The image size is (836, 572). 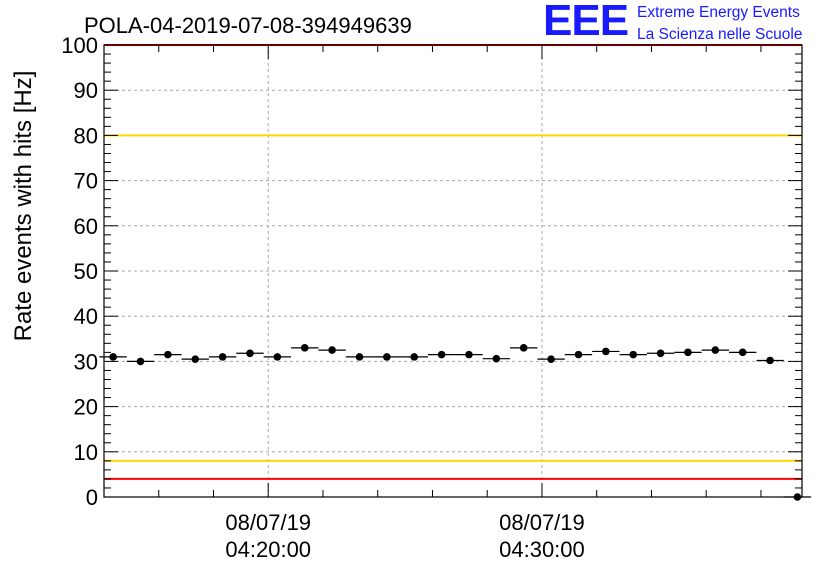 What do you see at coordinates (542, 549) in the screenshot?
I see `x-tick-label-time: 04:30:00` at bounding box center [542, 549].